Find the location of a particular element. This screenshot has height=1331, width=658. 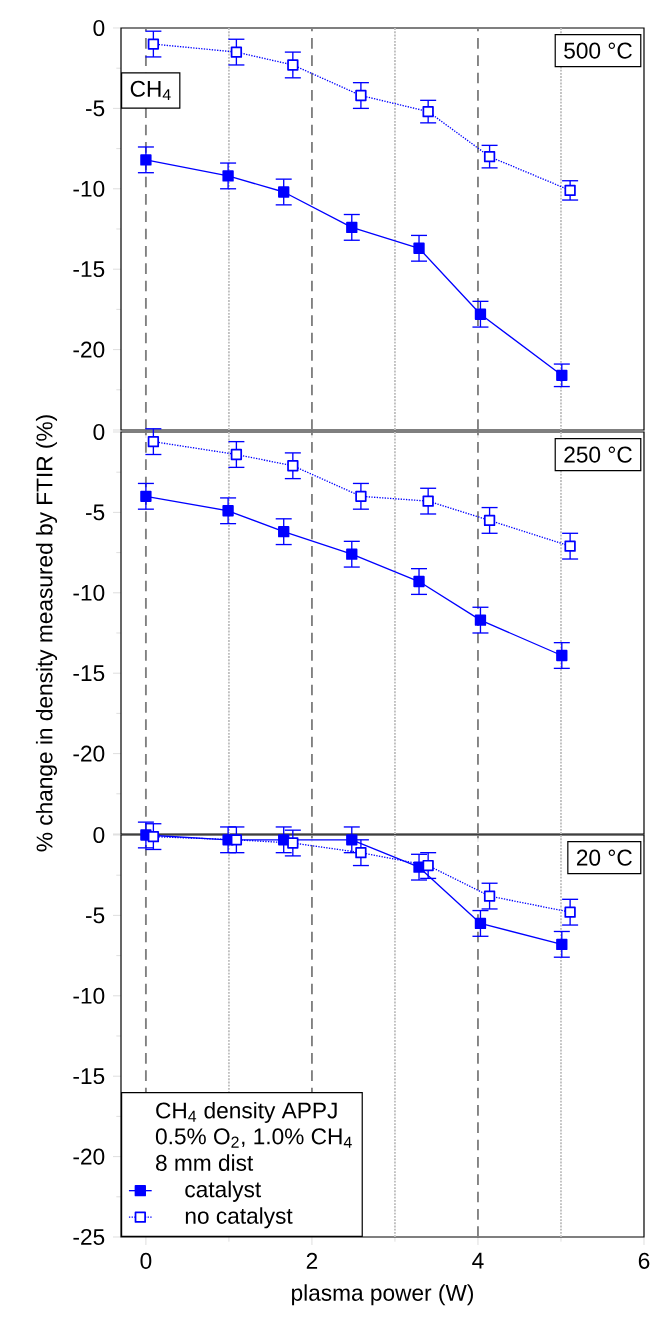

y-axis-title: % change in density measured by FTIR (%) is located at coordinates (47, 633).